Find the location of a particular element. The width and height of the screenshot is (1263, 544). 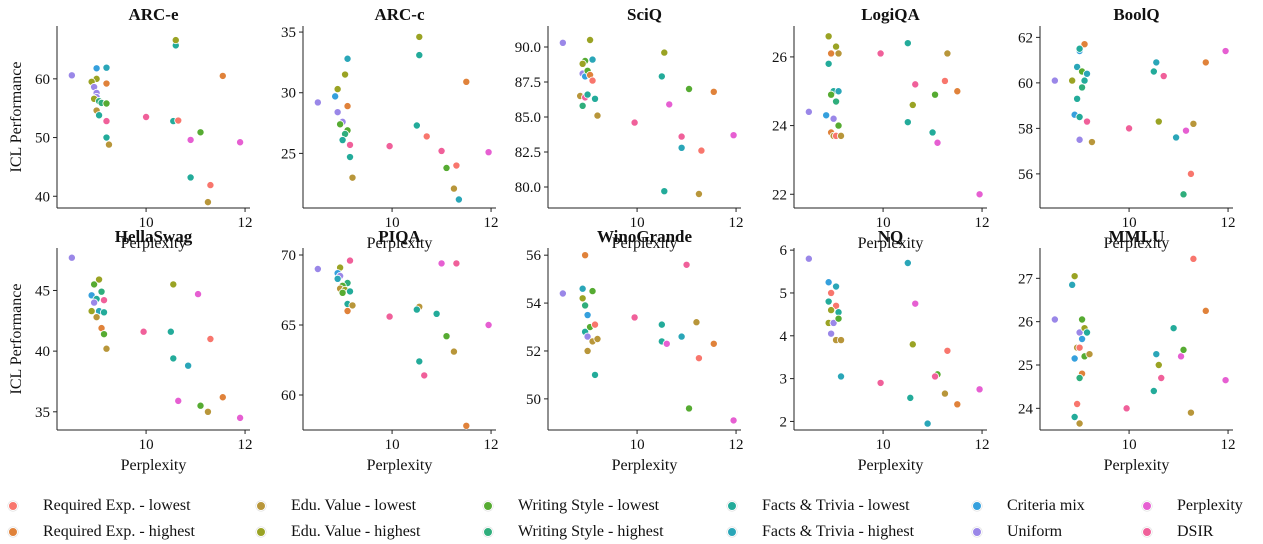

panel-title: NQ is located at coordinates (891, 236).